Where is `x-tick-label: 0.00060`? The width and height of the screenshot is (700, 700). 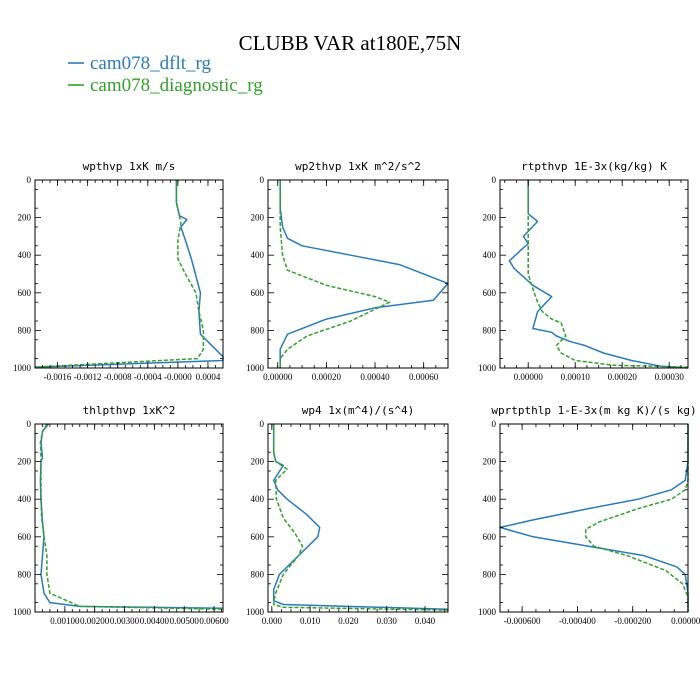 x-tick-label: 0.00060 is located at coordinates (424, 377).